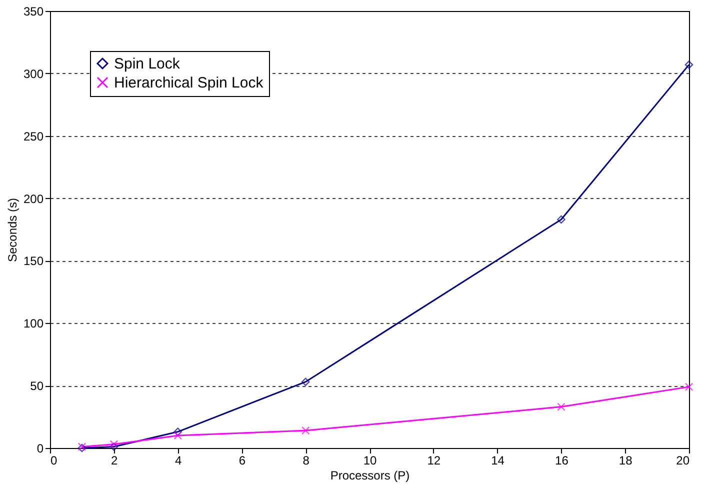 The width and height of the screenshot is (715, 504). What do you see at coordinates (147, 64) in the screenshot?
I see `legend-label: Spin Lock` at bounding box center [147, 64].